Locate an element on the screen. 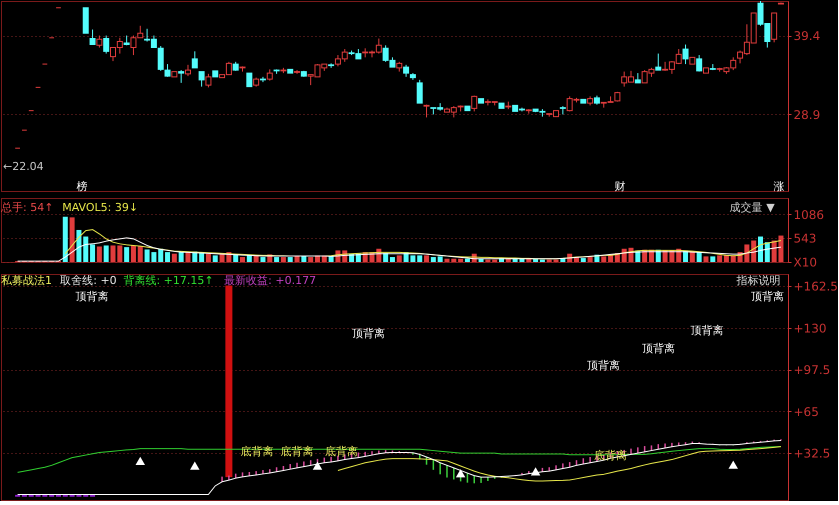 Image resolution: width=839 pixels, height=505 pixels. annotation: 总手: 54↑ is located at coordinates (27, 207).